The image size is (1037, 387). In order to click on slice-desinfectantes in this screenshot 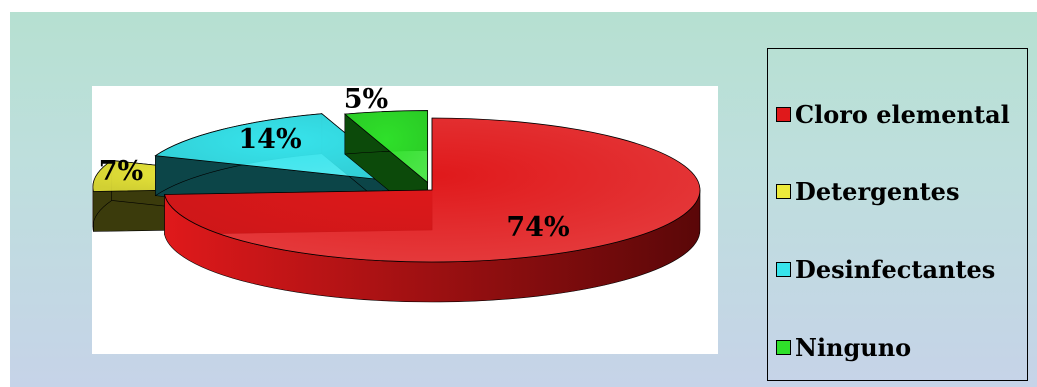, I will do `click(280, 148)`.